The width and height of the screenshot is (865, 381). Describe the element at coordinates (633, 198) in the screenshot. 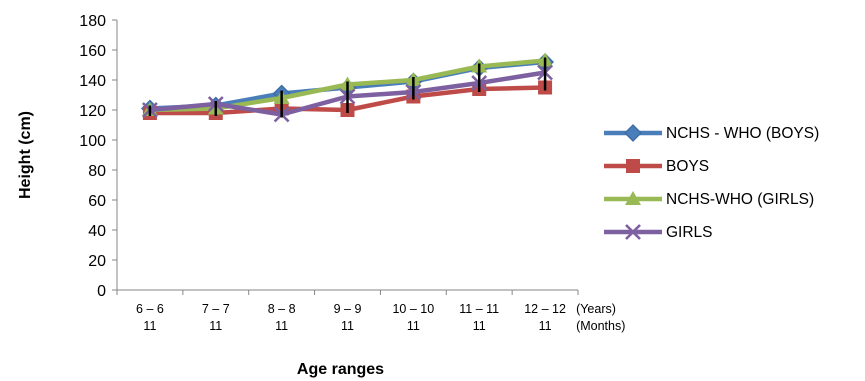

I see `data-point-triangle` at that location.